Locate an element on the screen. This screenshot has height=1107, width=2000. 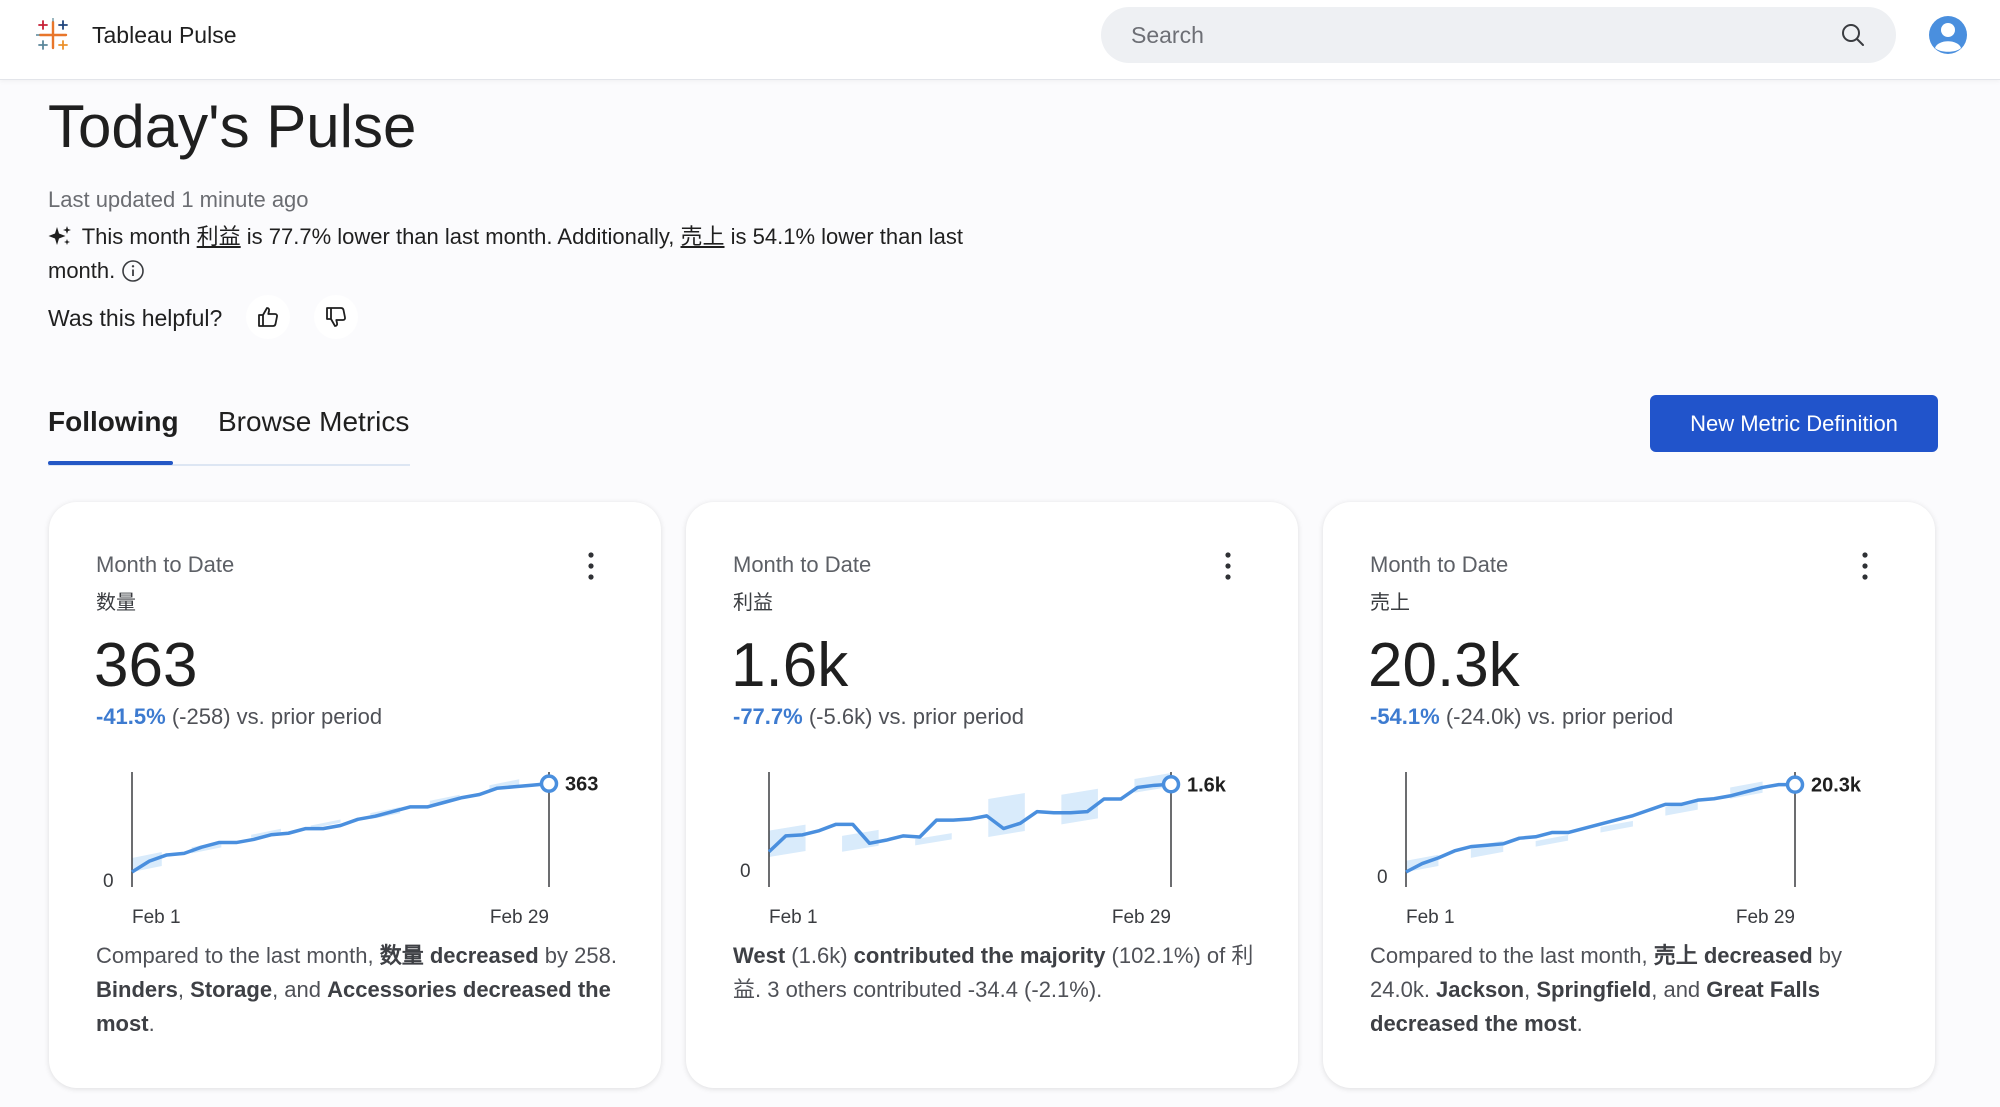
search-input is located at coordinates (1471, 35).